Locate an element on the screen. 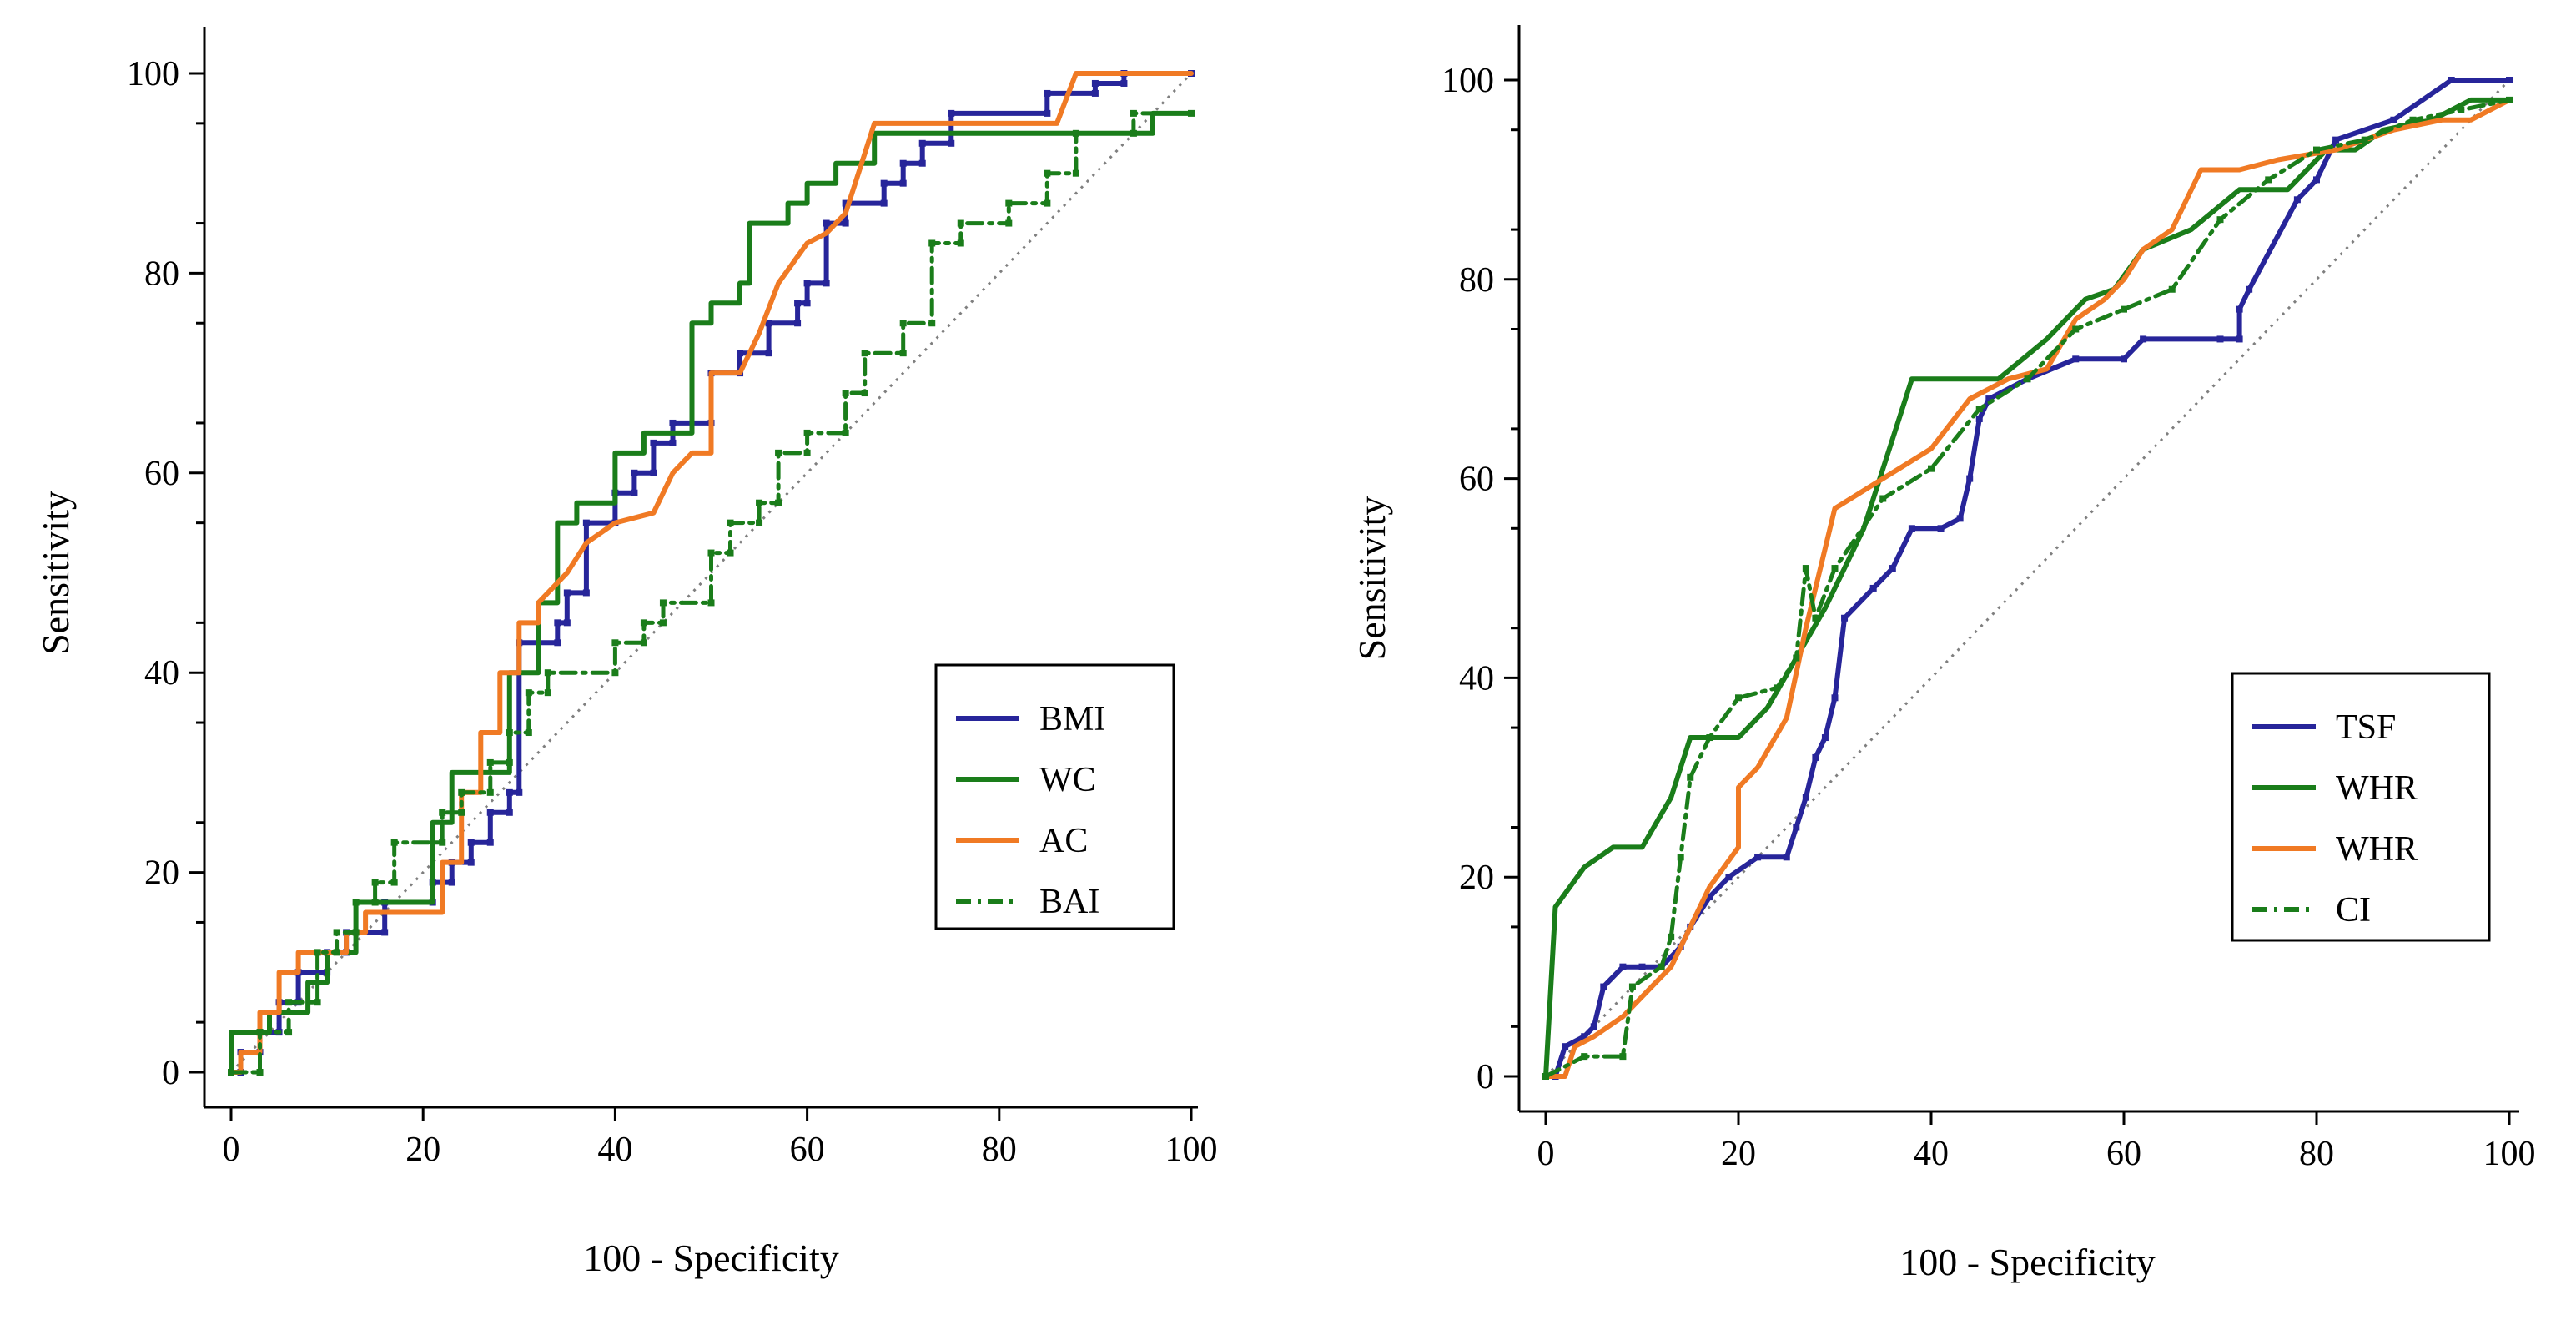  y-tick-label: 20 is located at coordinates (161, 873).